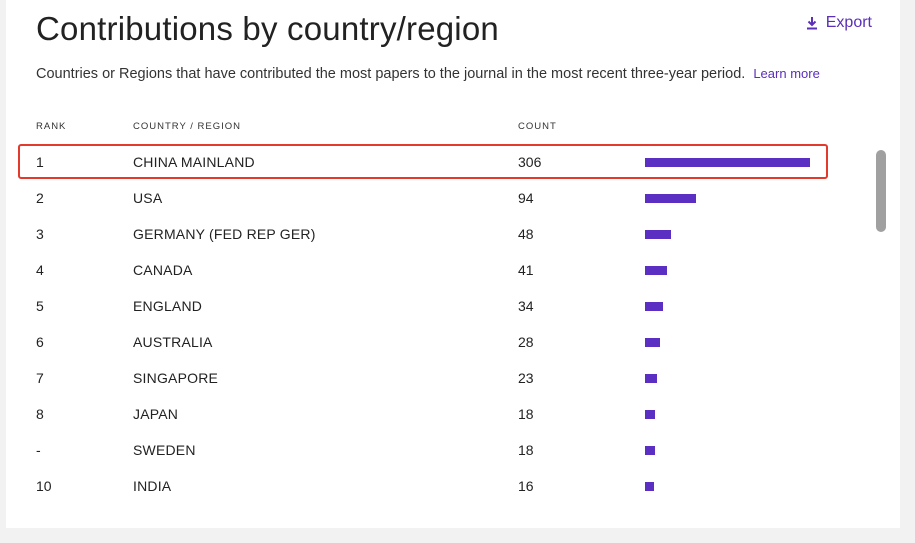 Image resolution: width=915 pixels, height=543 pixels. What do you see at coordinates (164, 450) in the screenshot?
I see `country-cell: SWEDEN` at bounding box center [164, 450].